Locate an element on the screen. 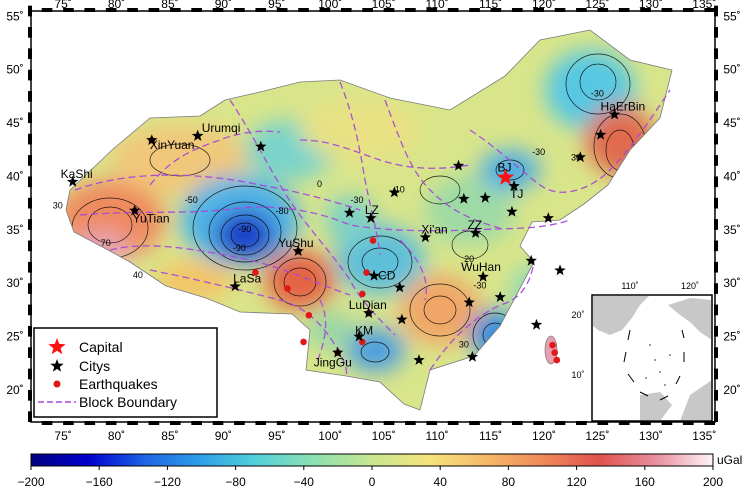 The height and width of the screenshot is (496, 748). longitude-tick-label: 115˚ is located at coordinates (490, 5).